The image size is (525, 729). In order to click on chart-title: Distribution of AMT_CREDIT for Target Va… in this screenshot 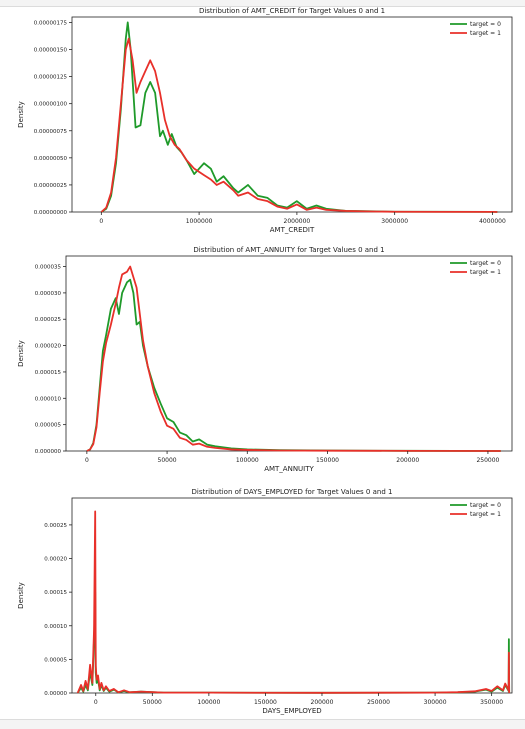, I will do `click(292, 11)`.